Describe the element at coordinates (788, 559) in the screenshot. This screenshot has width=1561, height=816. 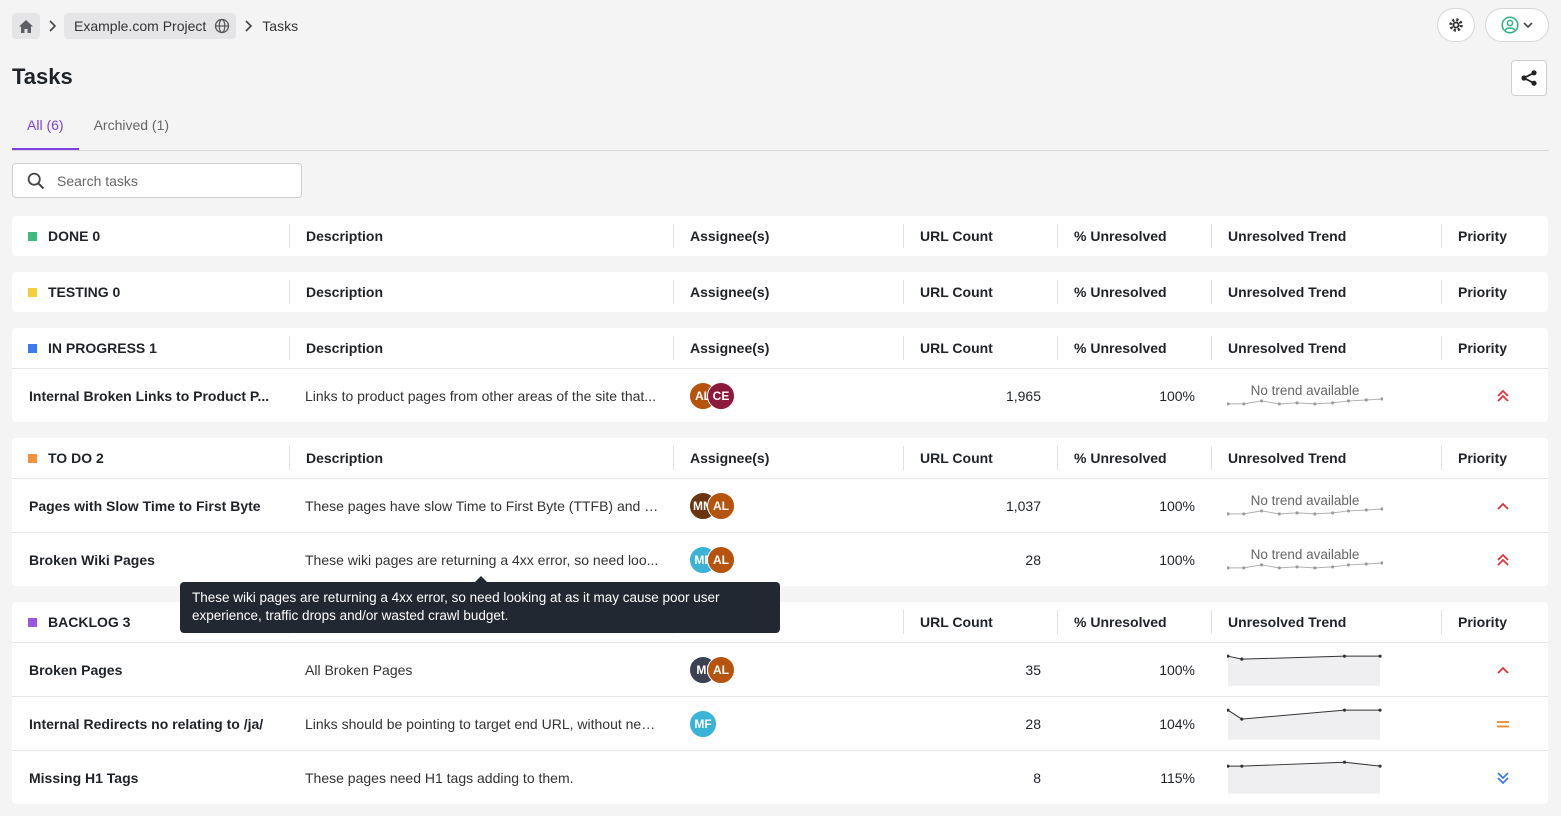
I see `task-assignees: MF AL` at that location.